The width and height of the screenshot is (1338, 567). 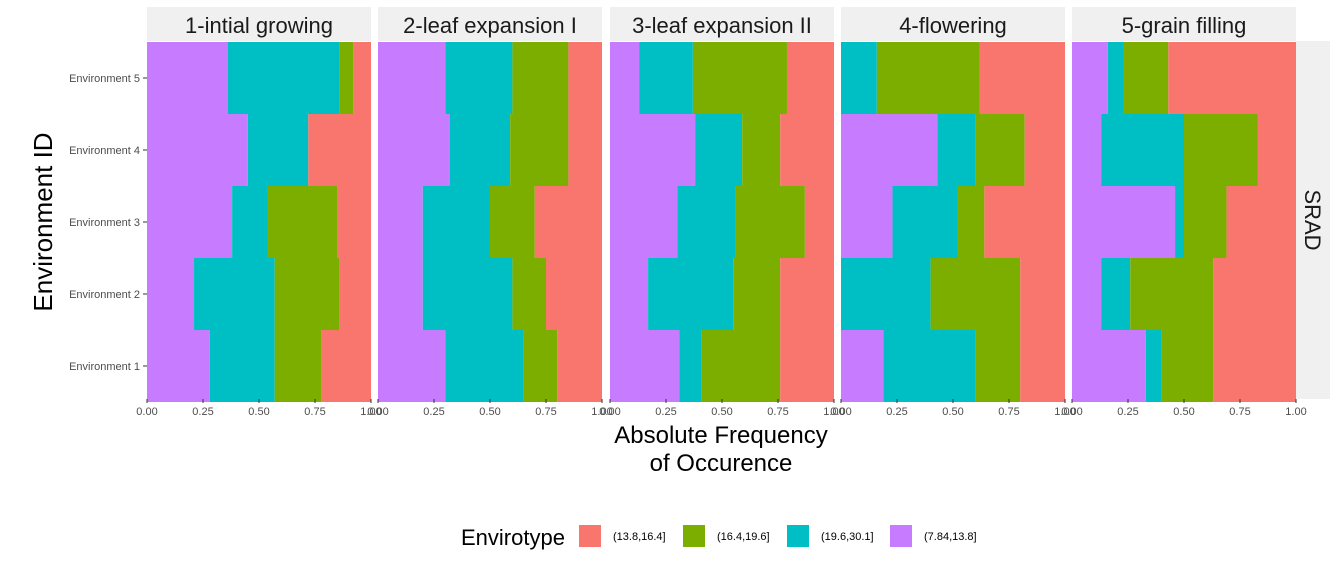 What do you see at coordinates (847, 537) in the screenshot?
I see `legend-label: (19.6,30.1]` at bounding box center [847, 537].